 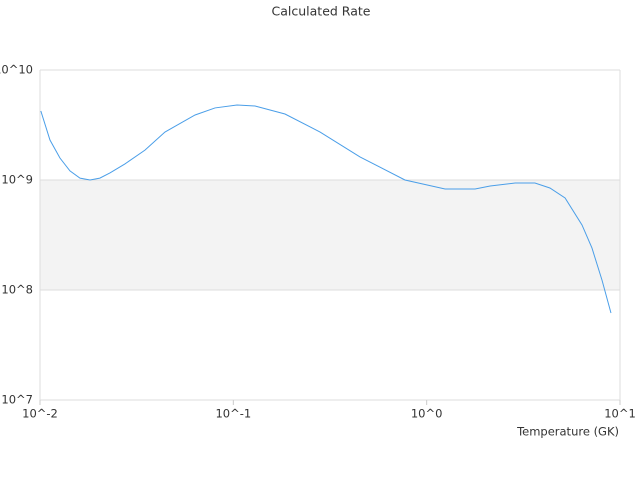 What do you see at coordinates (620, 414) in the screenshot?
I see `x-tick-label: 10^1` at bounding box center [620, 414].